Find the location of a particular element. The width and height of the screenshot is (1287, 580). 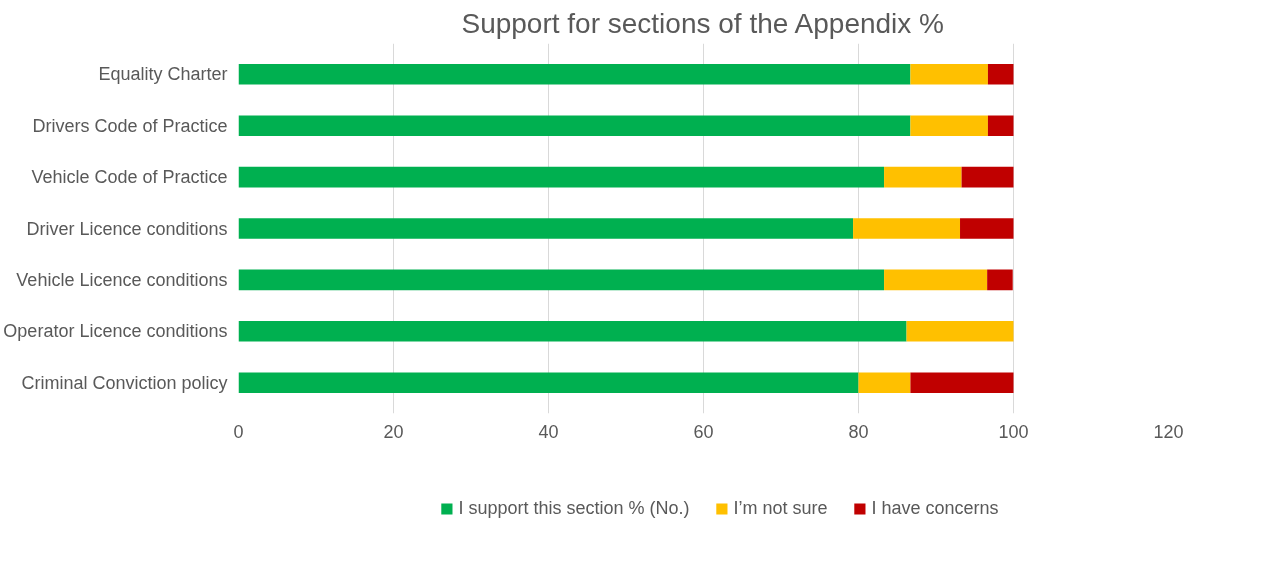

x-tick-label: 120 is located at coordinates (1168, 431).